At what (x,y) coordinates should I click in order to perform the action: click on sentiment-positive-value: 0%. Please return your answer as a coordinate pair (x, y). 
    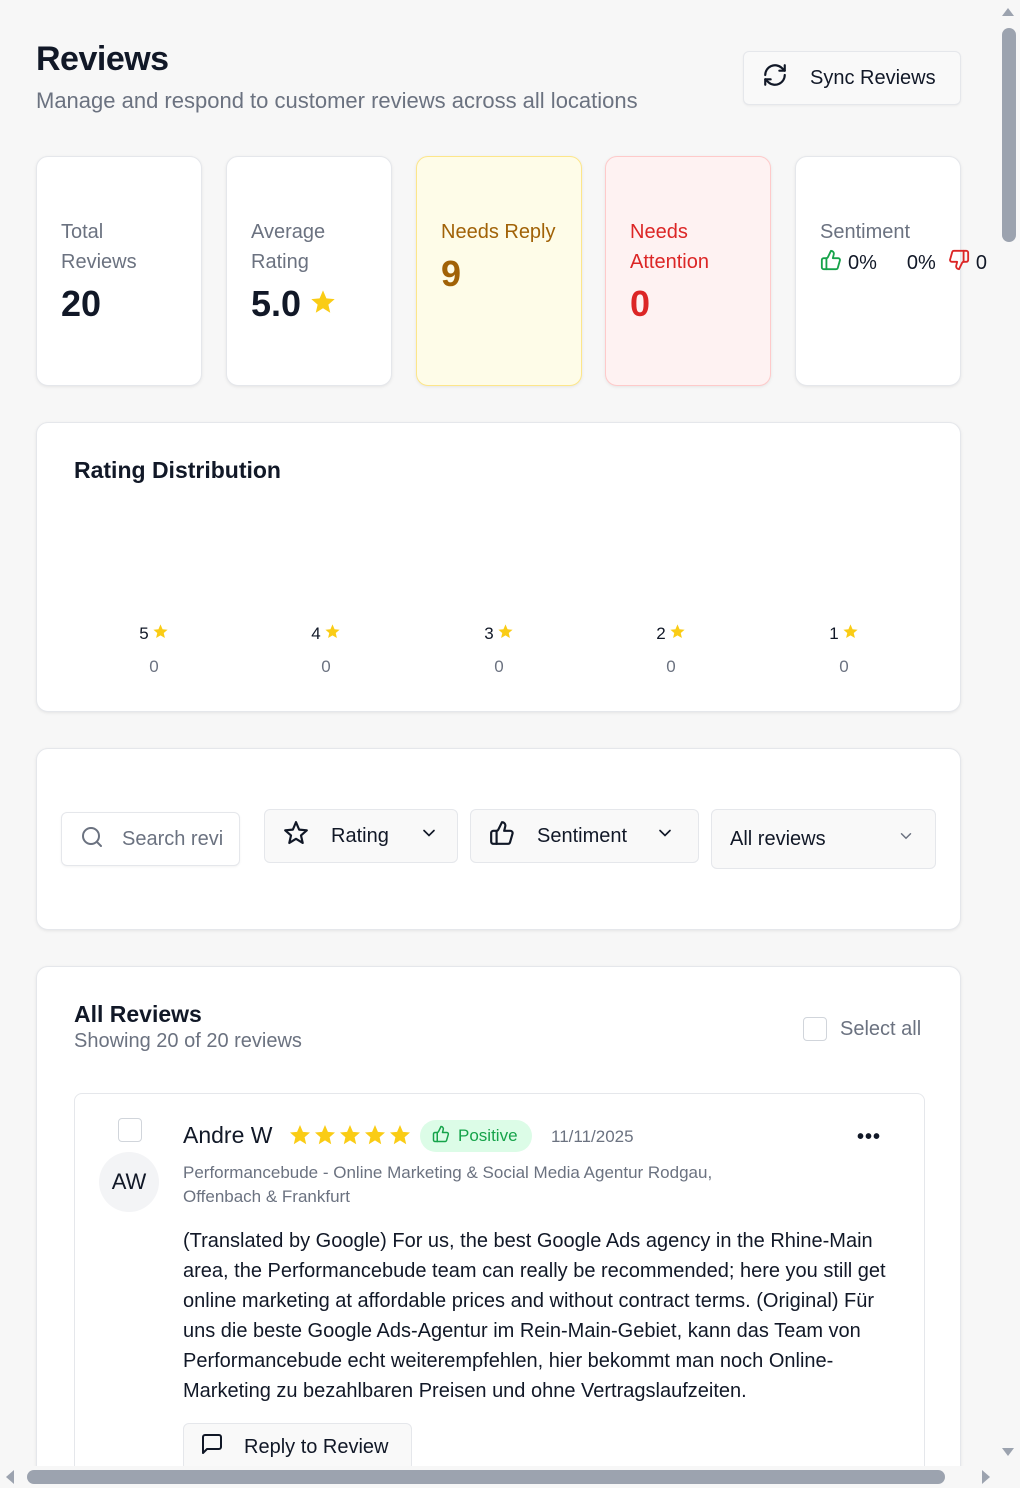
    Looking at the image, I should click on (862, 262).